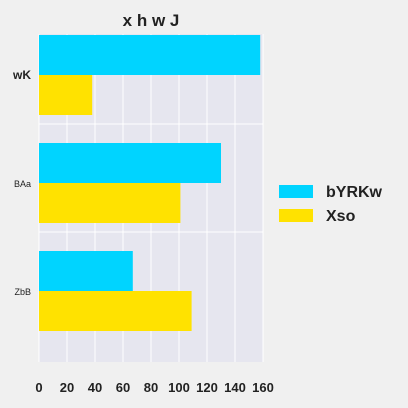  Describe the element at coordinates (235, 387) in the screenshot. I see `x-tick-label: 140` at that location.